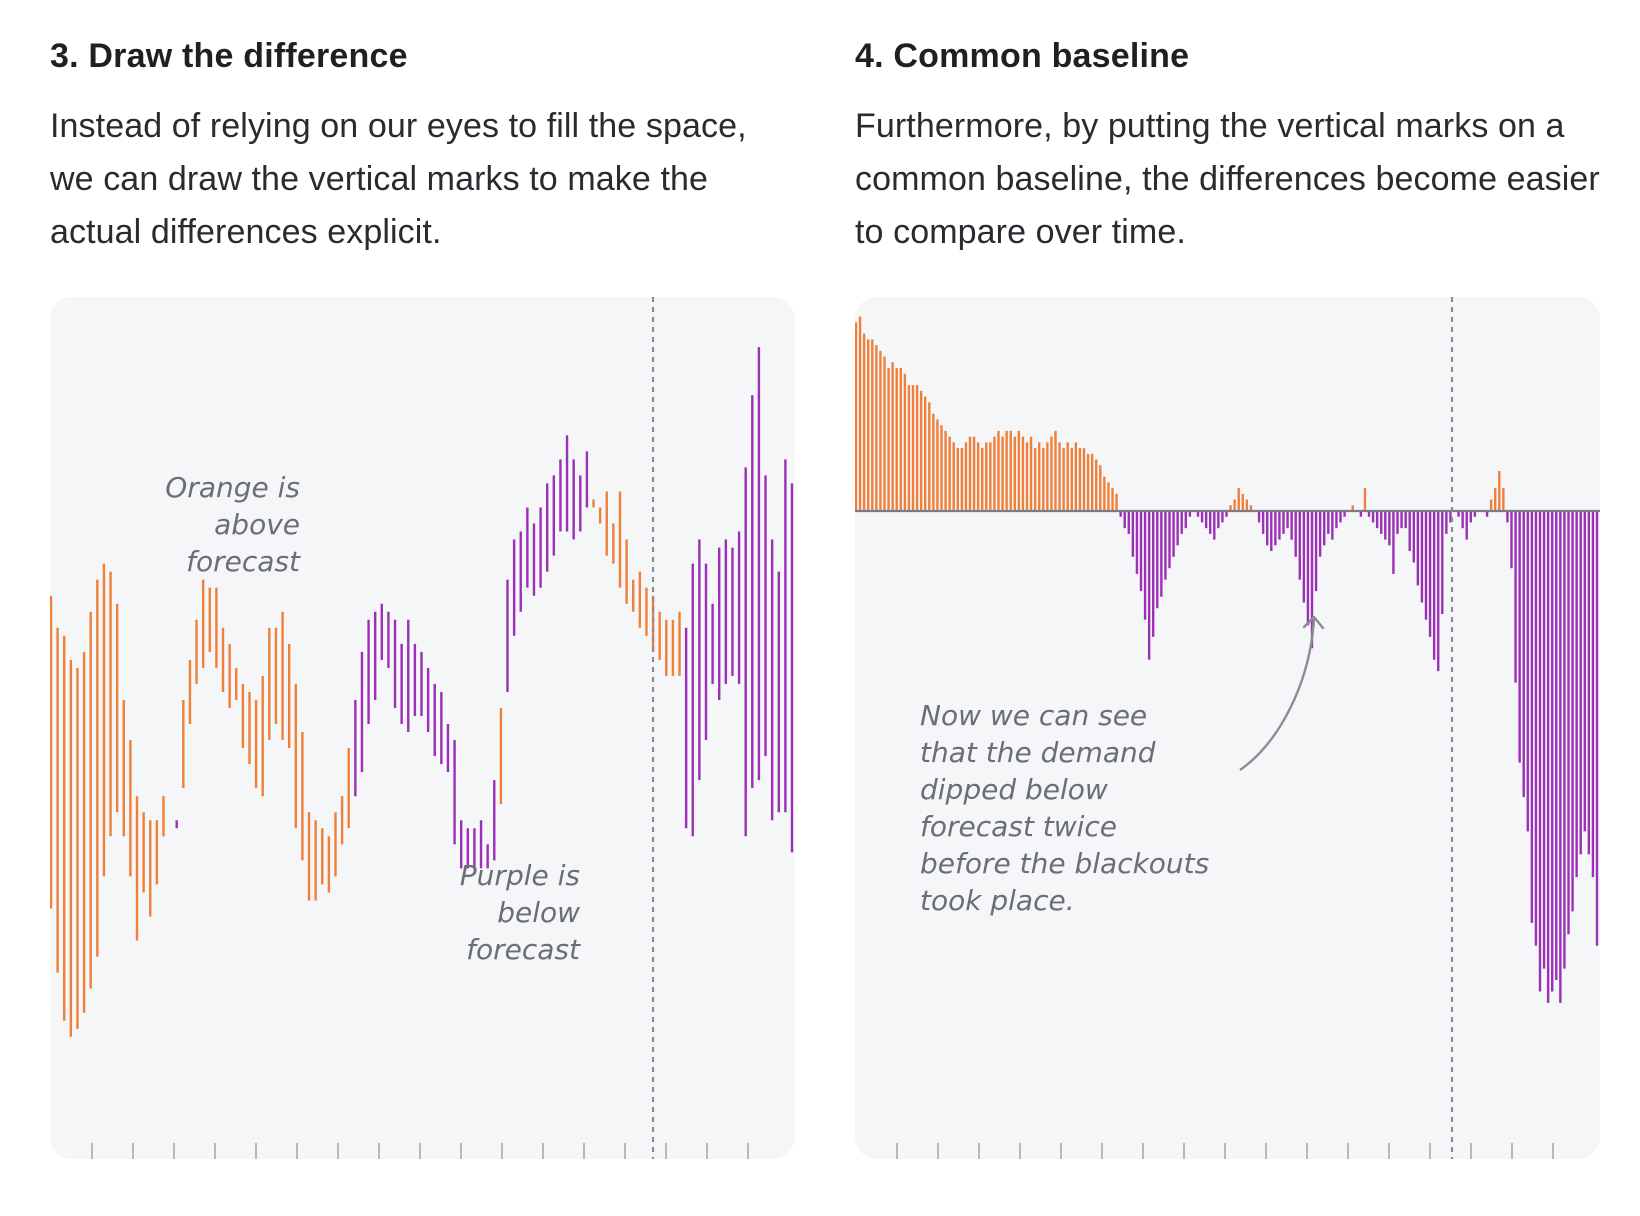 The height and width of the screenshot is (1216, 1640). Describe the element at coordinates (519, 912) in the screenshot. I see `purple-below-annotation: Purple is below forecast` at that location.